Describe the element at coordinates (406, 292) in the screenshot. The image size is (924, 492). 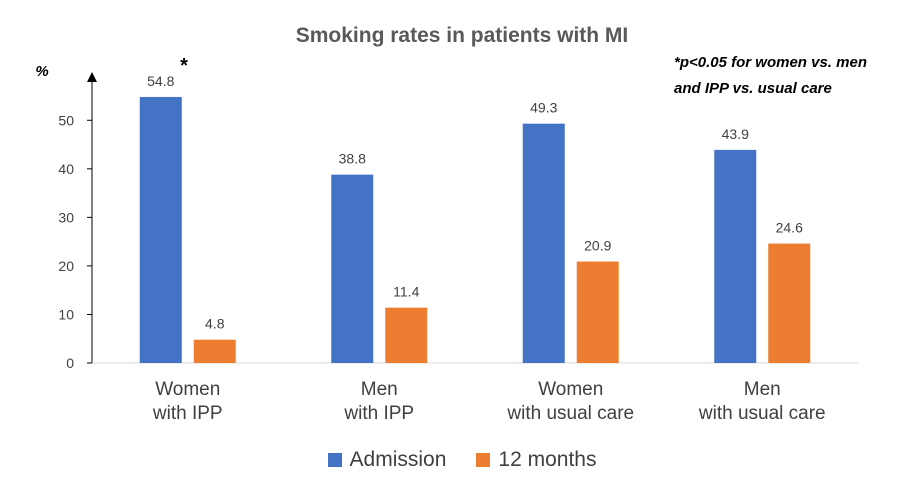
I see `data-label: 11.4` at that location.